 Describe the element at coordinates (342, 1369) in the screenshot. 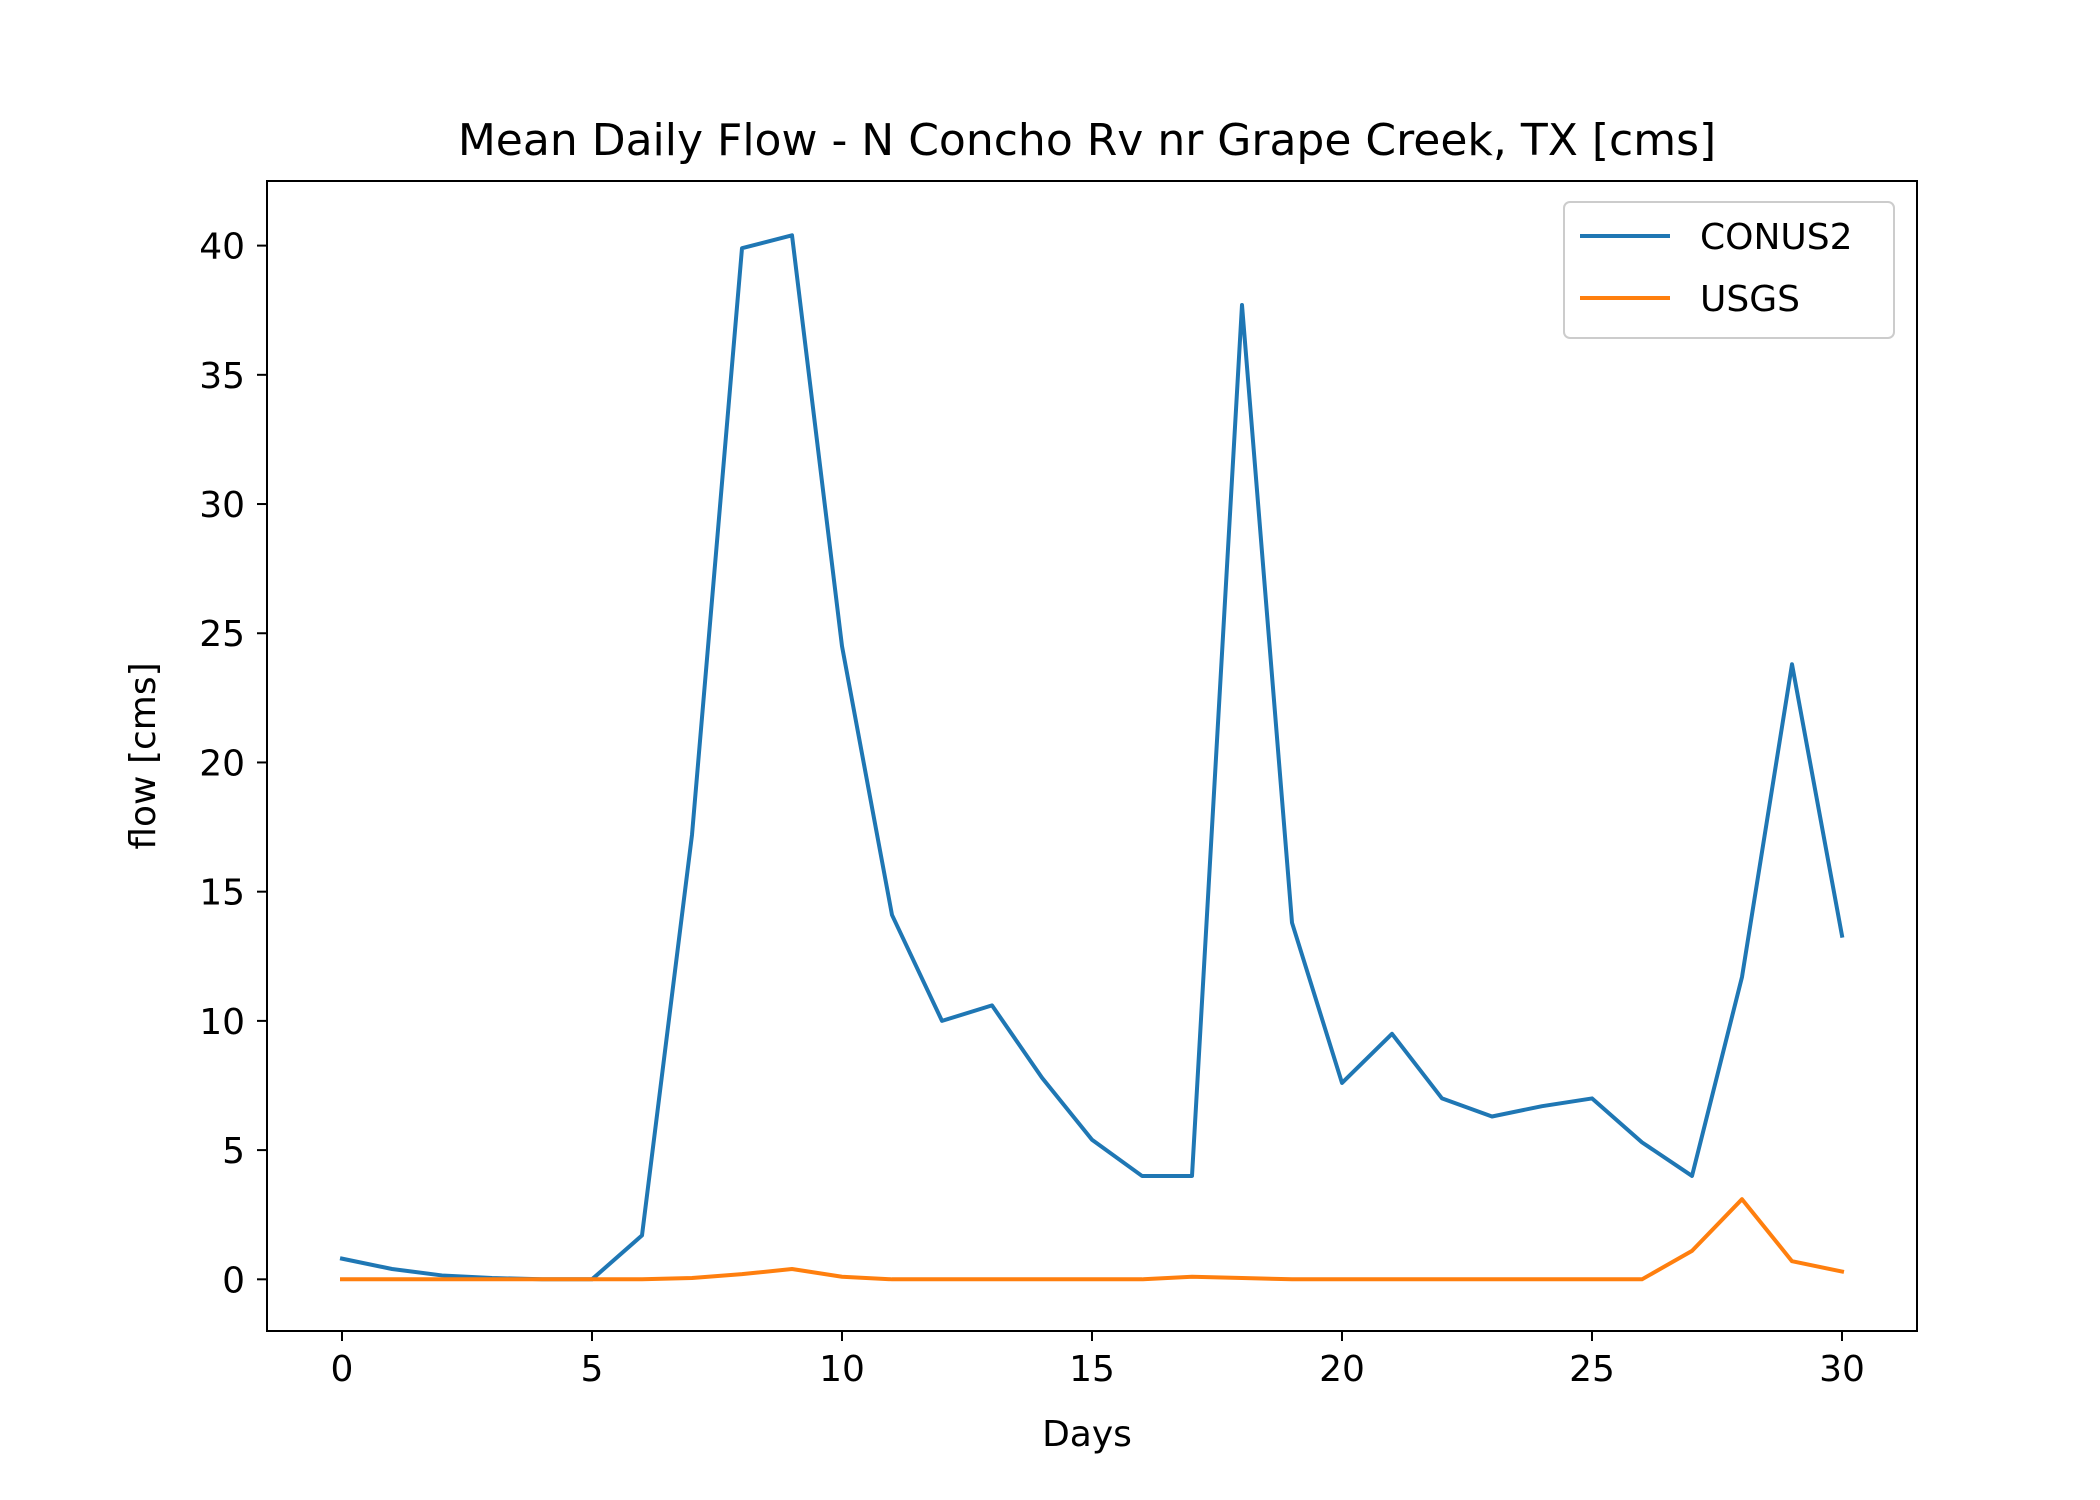

I see `x-tick-label: 0` at that location.